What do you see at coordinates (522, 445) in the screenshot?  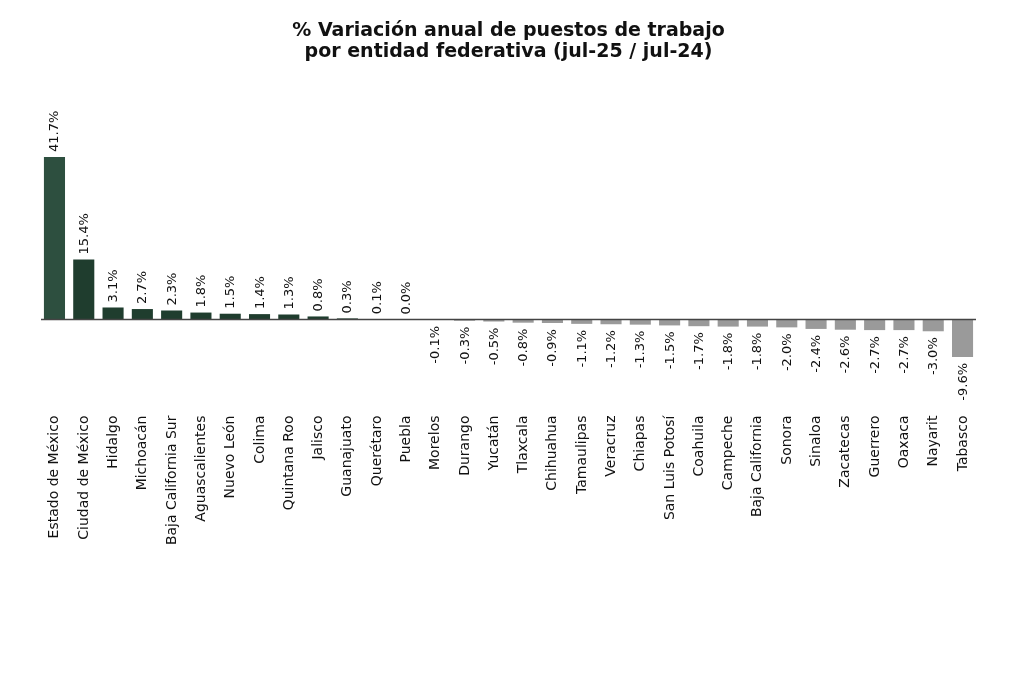 I see `x-tick-label: Tlaxcala` at bounding box center [522, 445].